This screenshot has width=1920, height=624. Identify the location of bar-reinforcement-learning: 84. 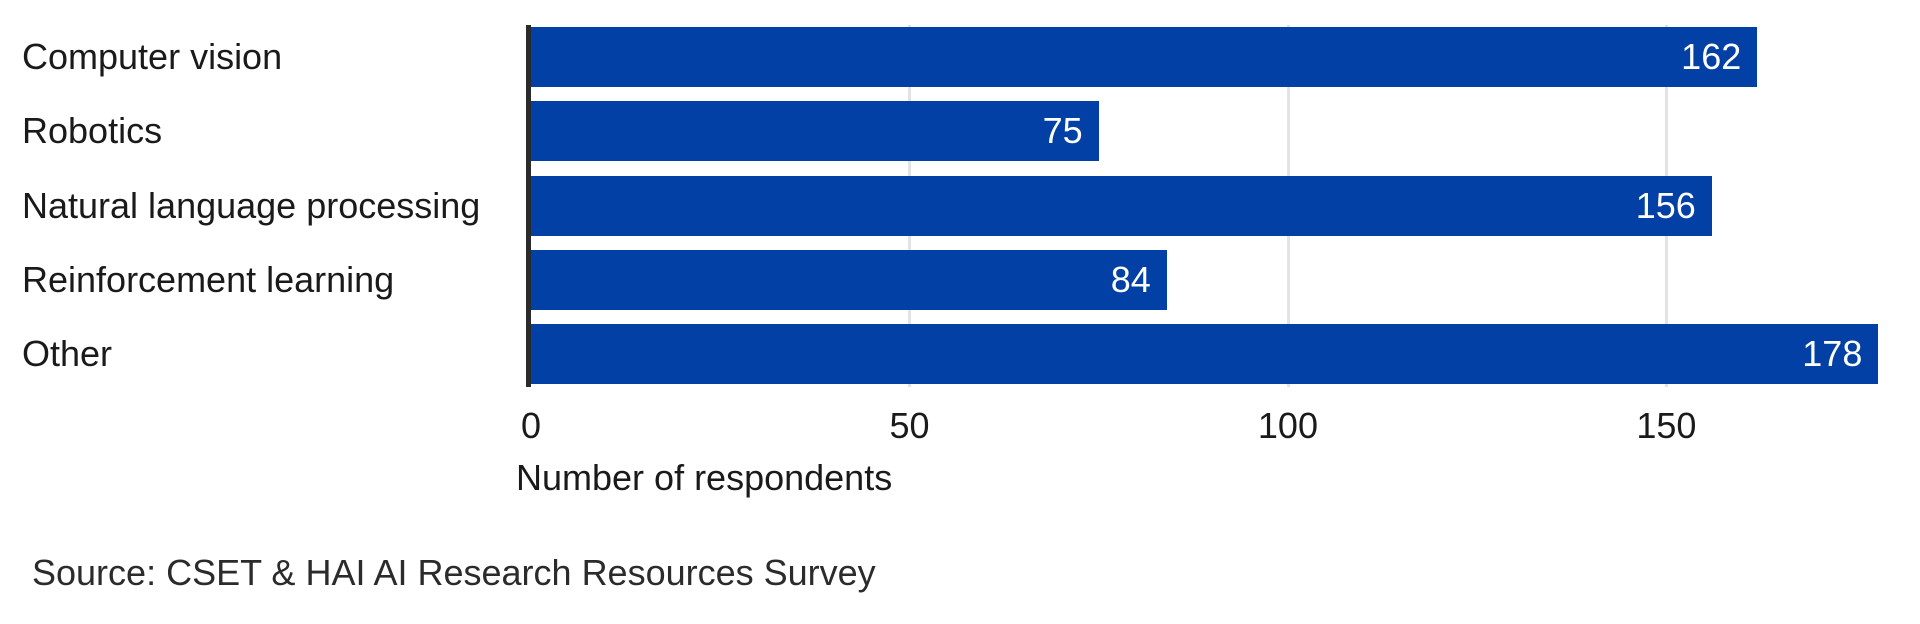
(849, 280).